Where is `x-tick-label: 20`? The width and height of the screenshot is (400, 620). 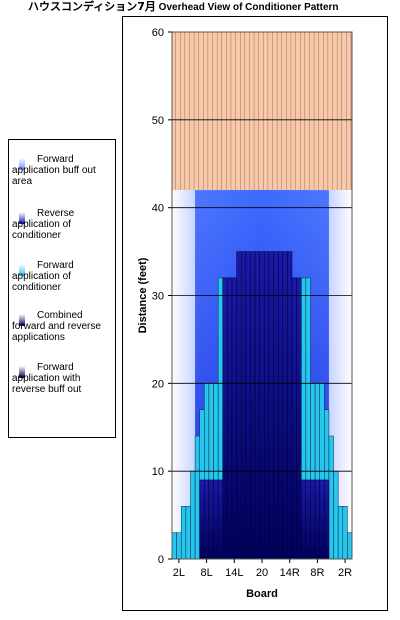 x-tick-label: 20 is located at coordinates (262, 573).